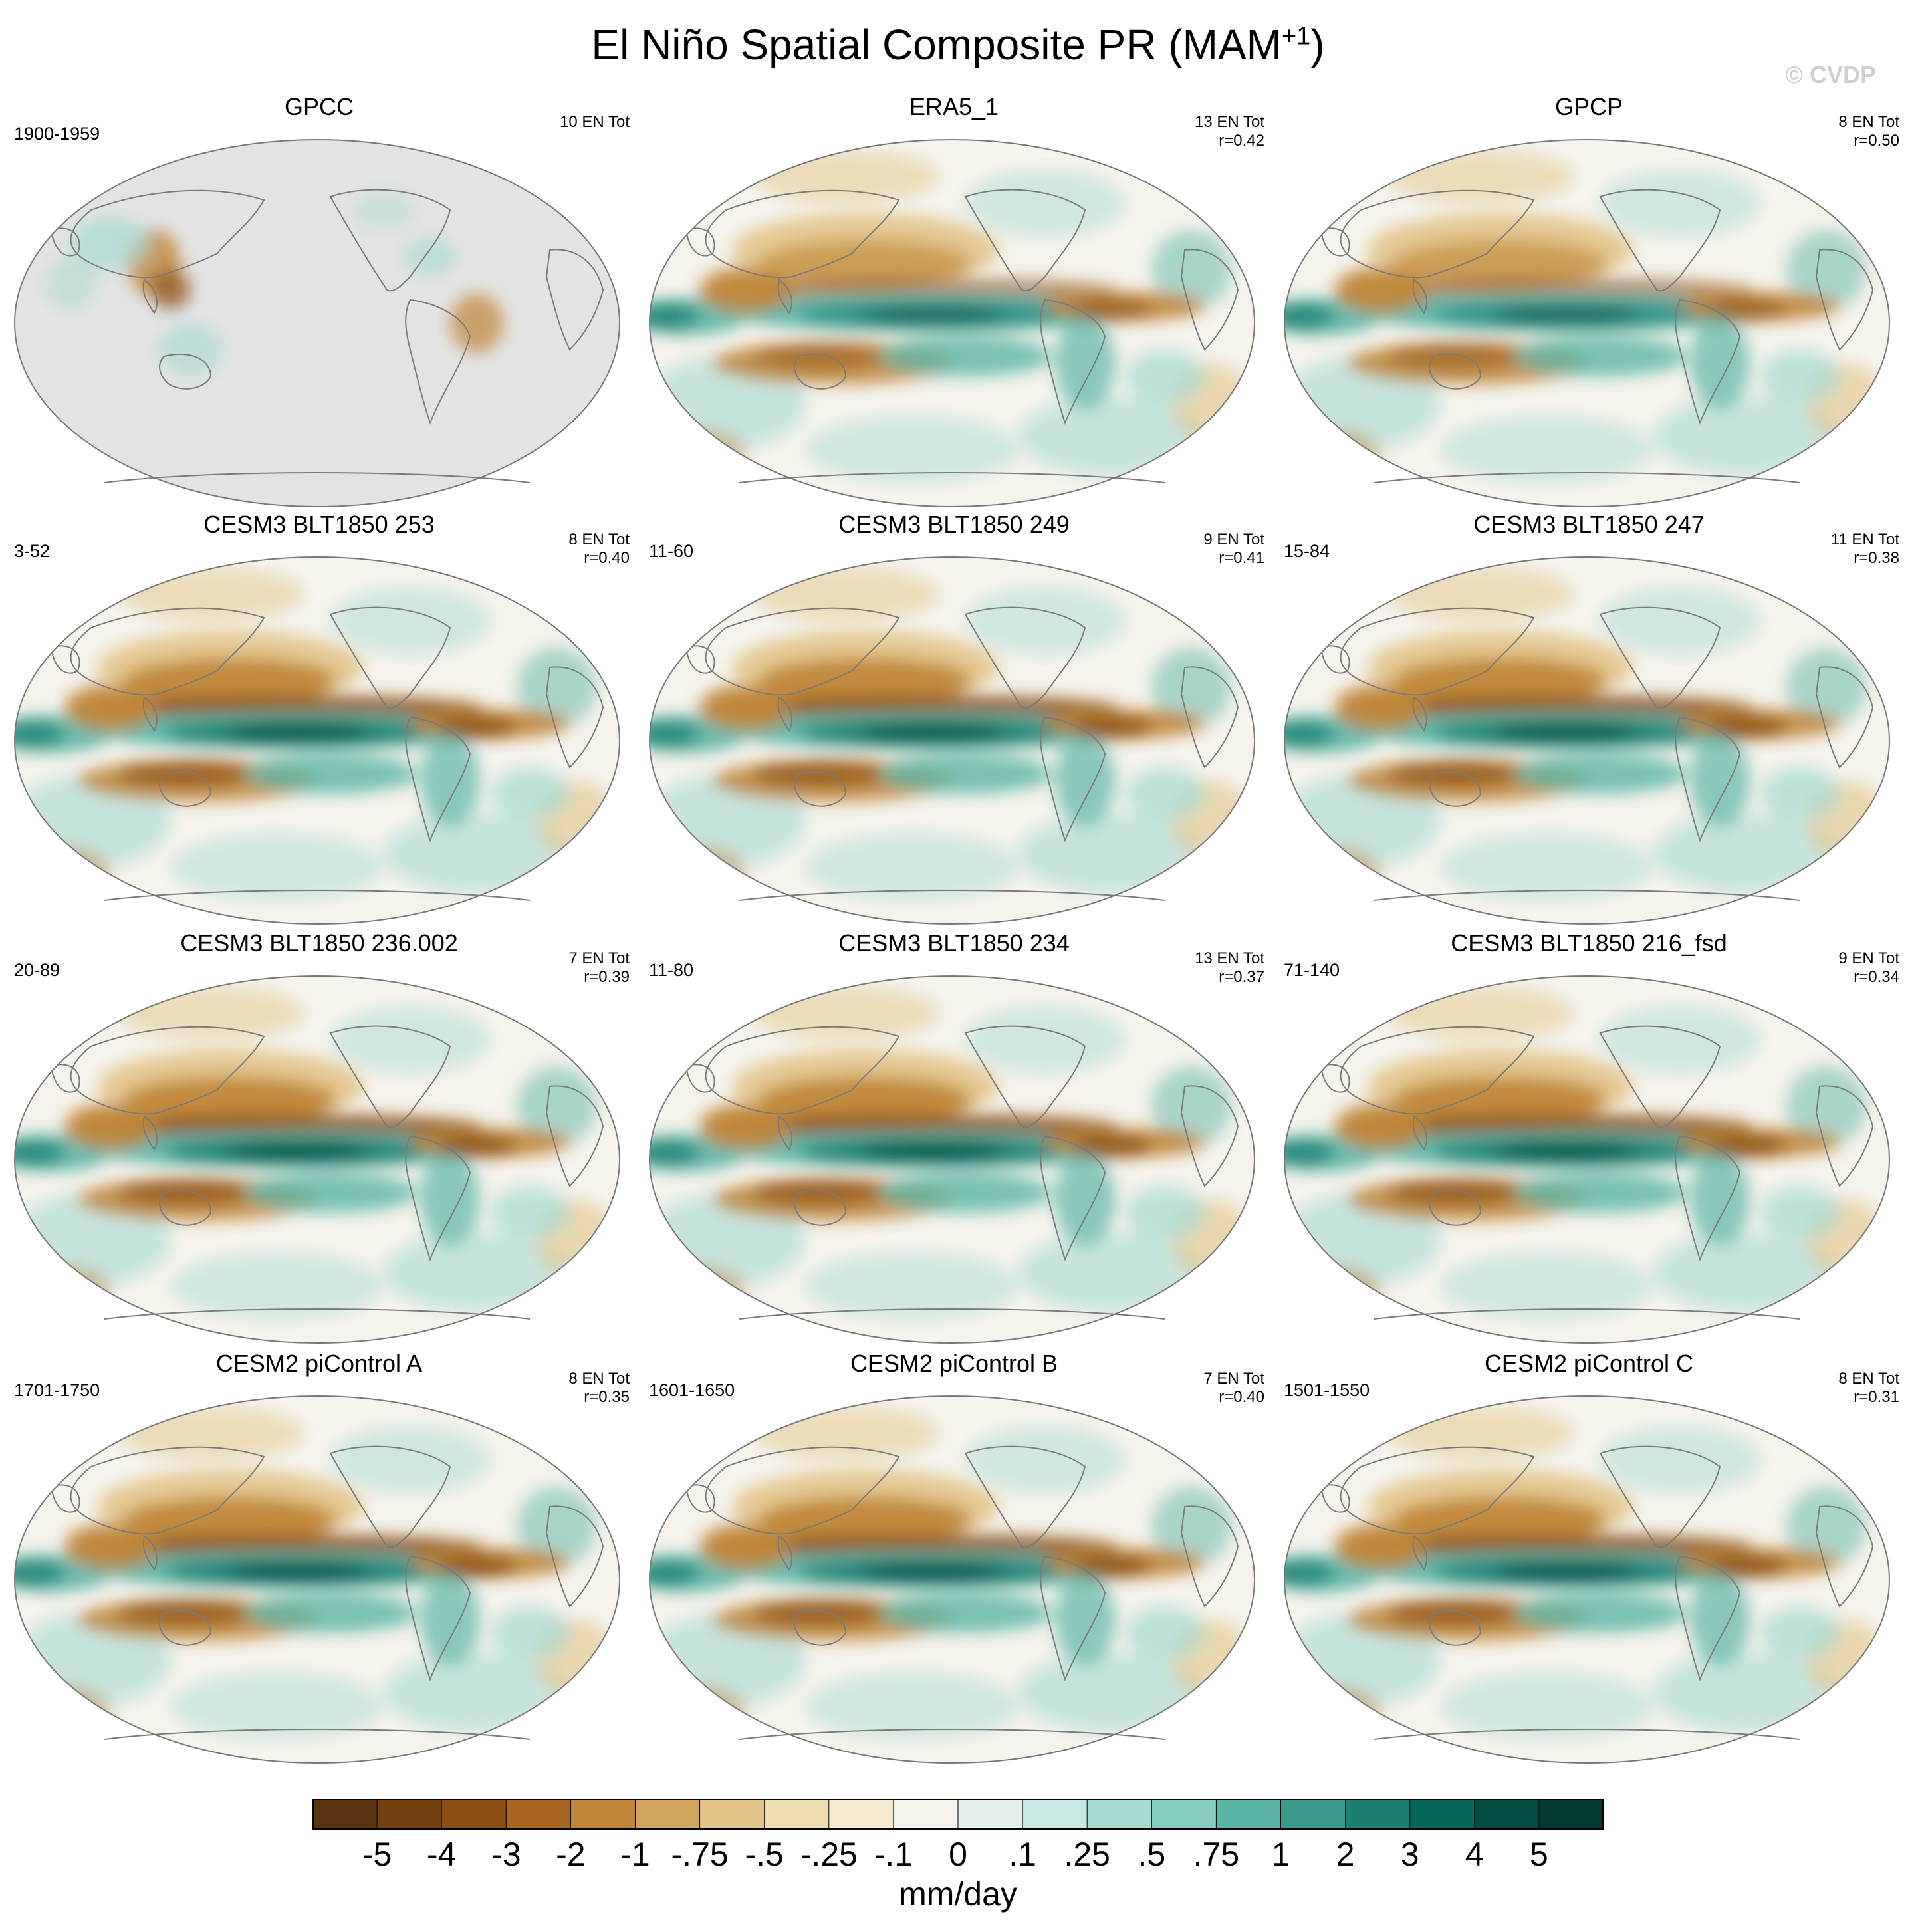 The height and width of the screenshot is (1932, 1916). I want to click on colorbar, so click(958, 1814).